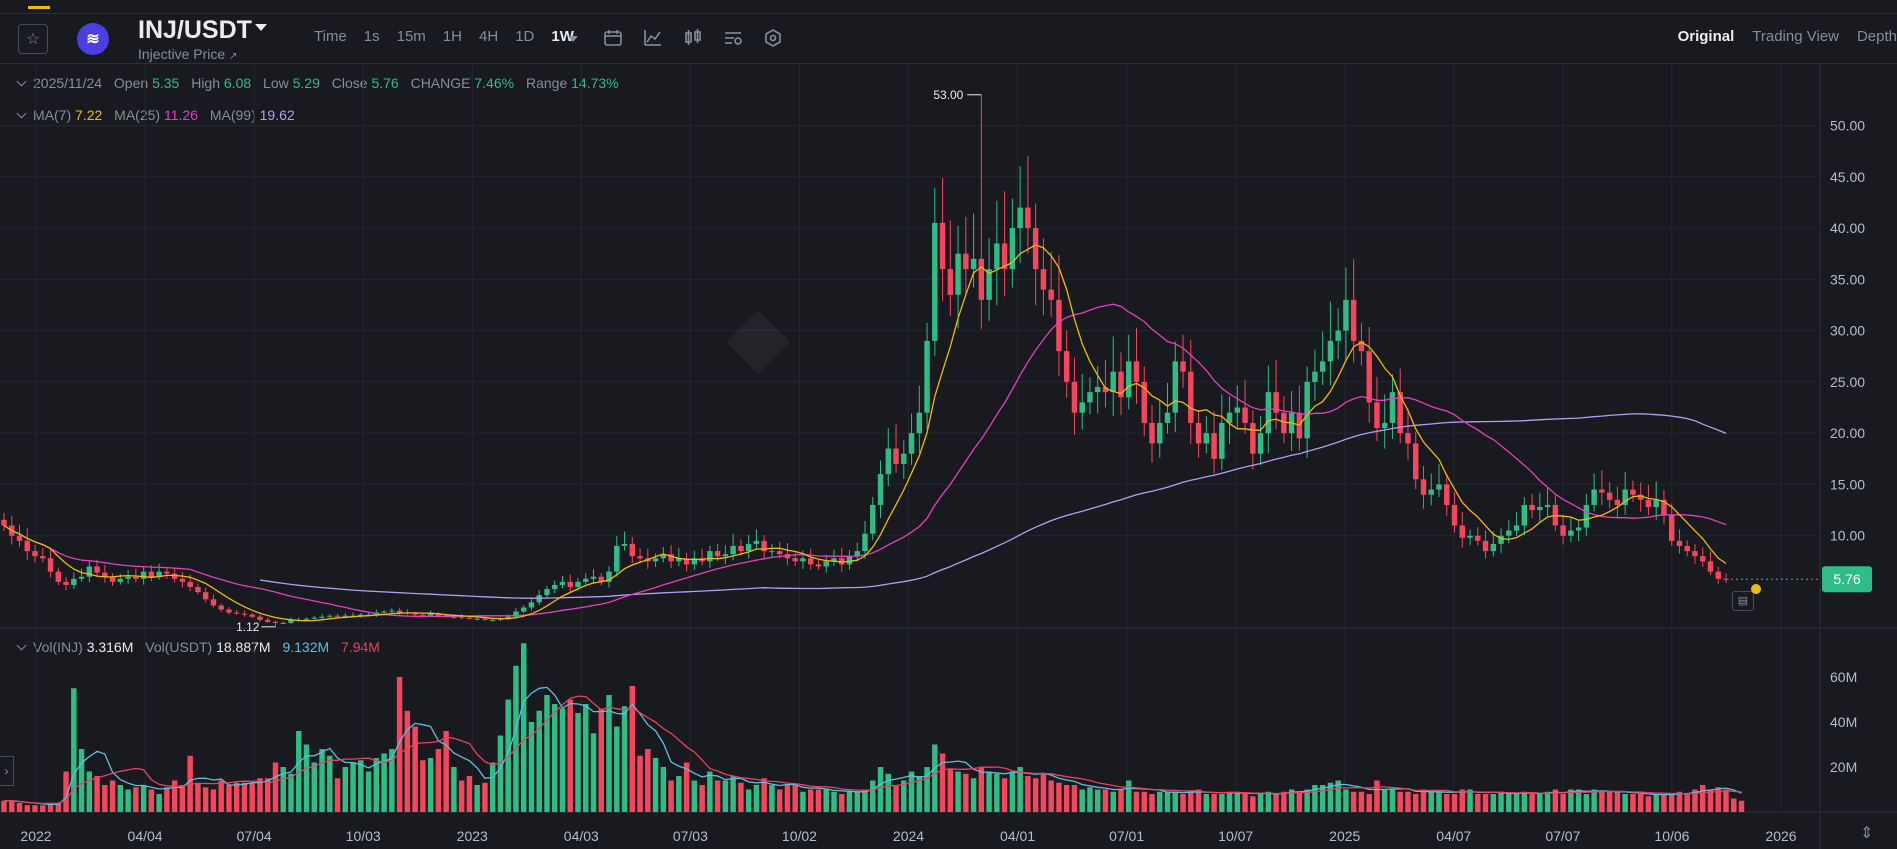  Describe the element at coordinates (261, 27) in the screenshot. I see `pair-dropdown-chevron-icon` at that location.